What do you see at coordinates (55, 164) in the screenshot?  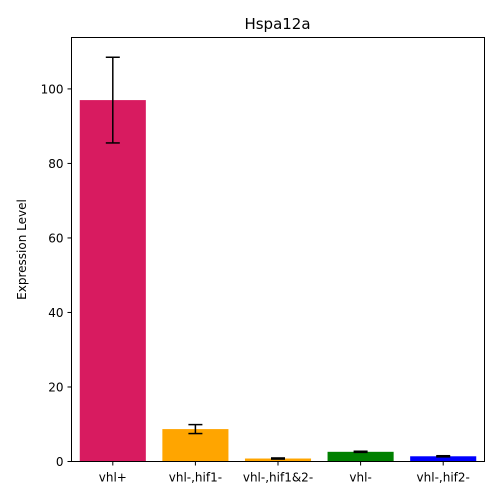 I see `y-tick-label-4: 80` at bounding box center [55, 164].